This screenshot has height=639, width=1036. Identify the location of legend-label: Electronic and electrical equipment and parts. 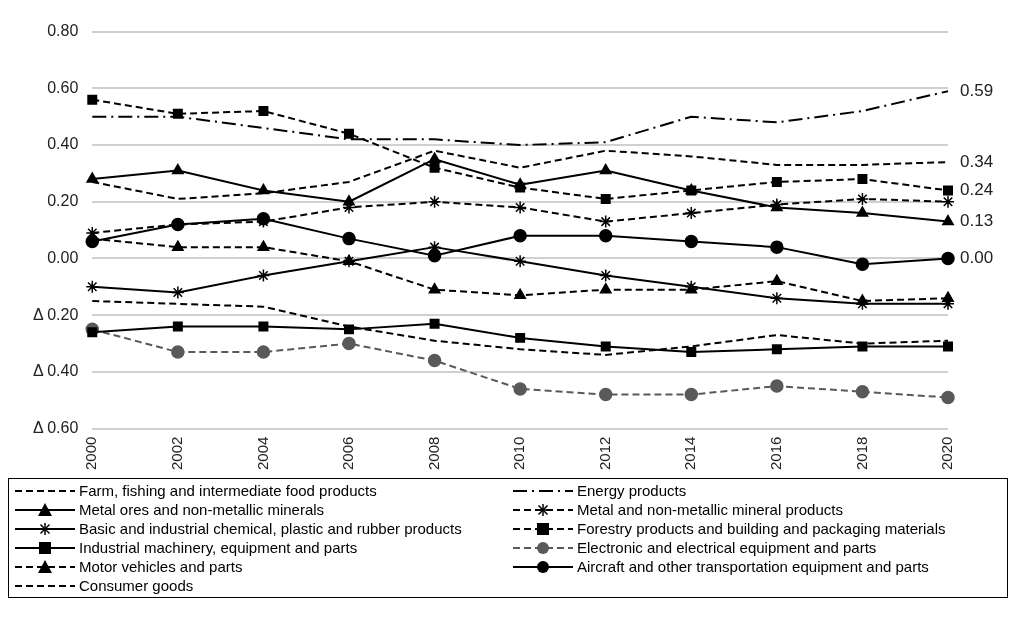
(727, 547).